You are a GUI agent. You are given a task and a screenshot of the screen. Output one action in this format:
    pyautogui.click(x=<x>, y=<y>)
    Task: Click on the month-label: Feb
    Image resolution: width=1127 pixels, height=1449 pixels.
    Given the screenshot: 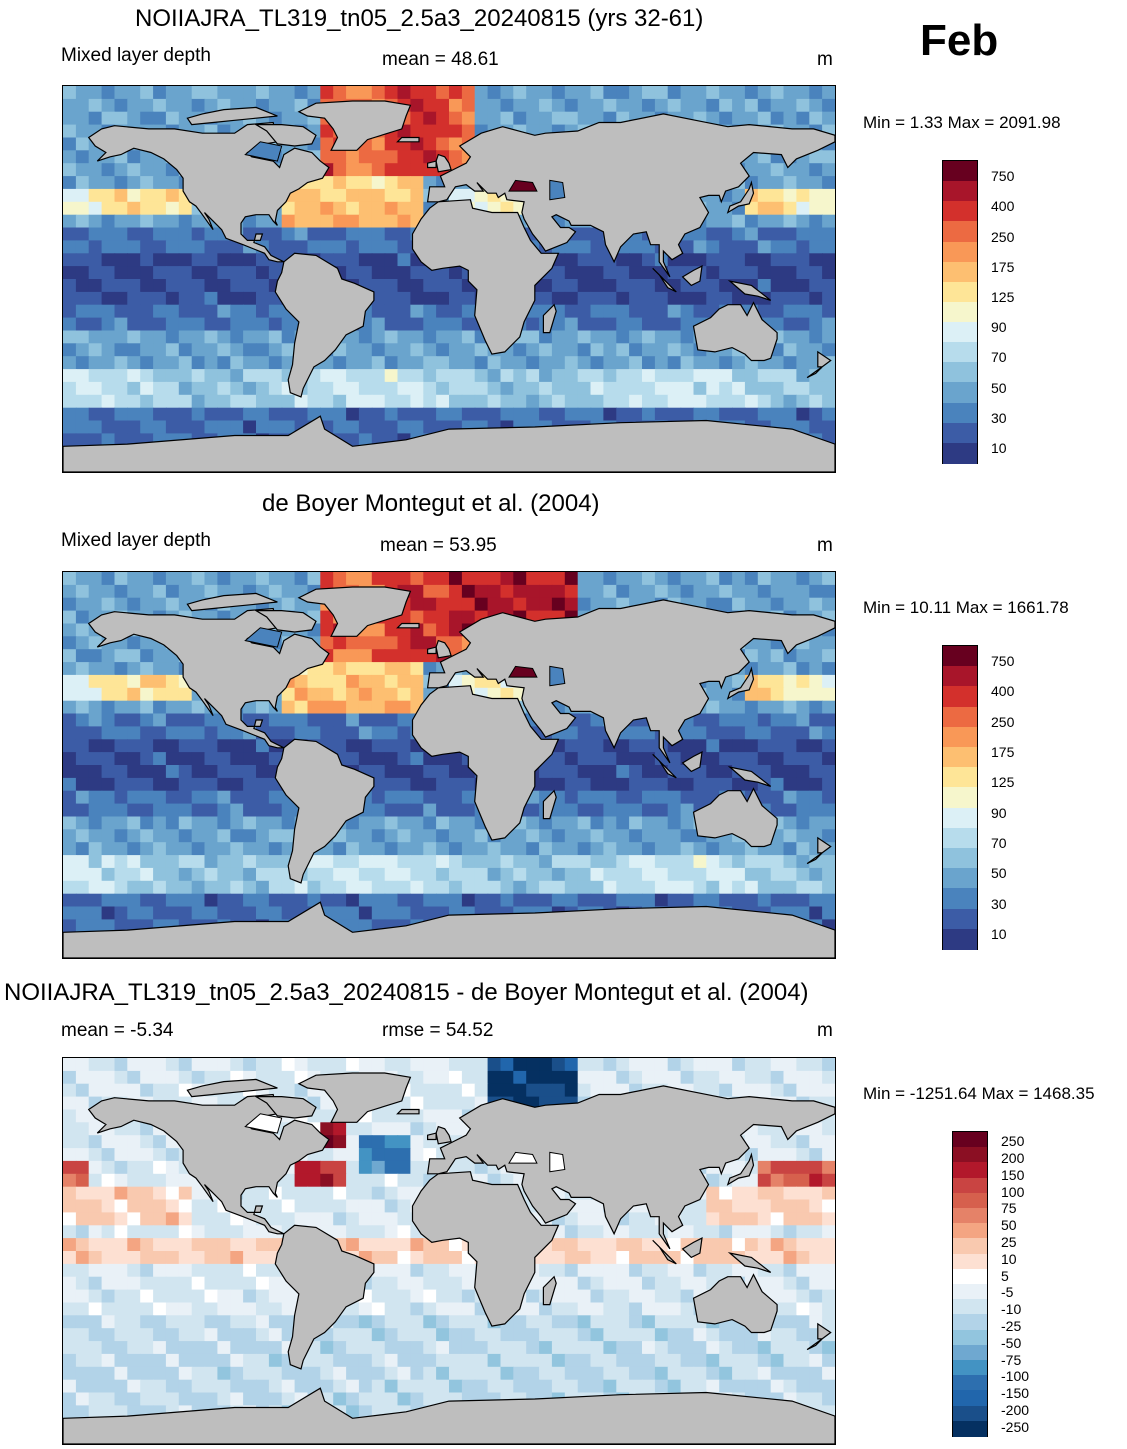 What is the action you would take?
    pyautogui.click(x=959, y=40)
    